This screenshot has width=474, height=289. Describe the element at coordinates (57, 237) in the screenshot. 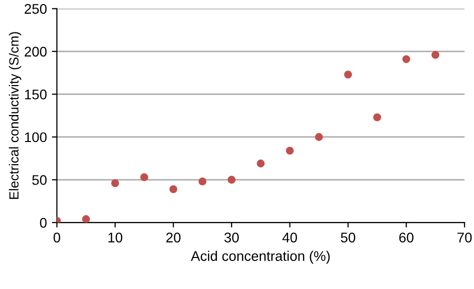

I see `x-tick-label: 0` at that location.